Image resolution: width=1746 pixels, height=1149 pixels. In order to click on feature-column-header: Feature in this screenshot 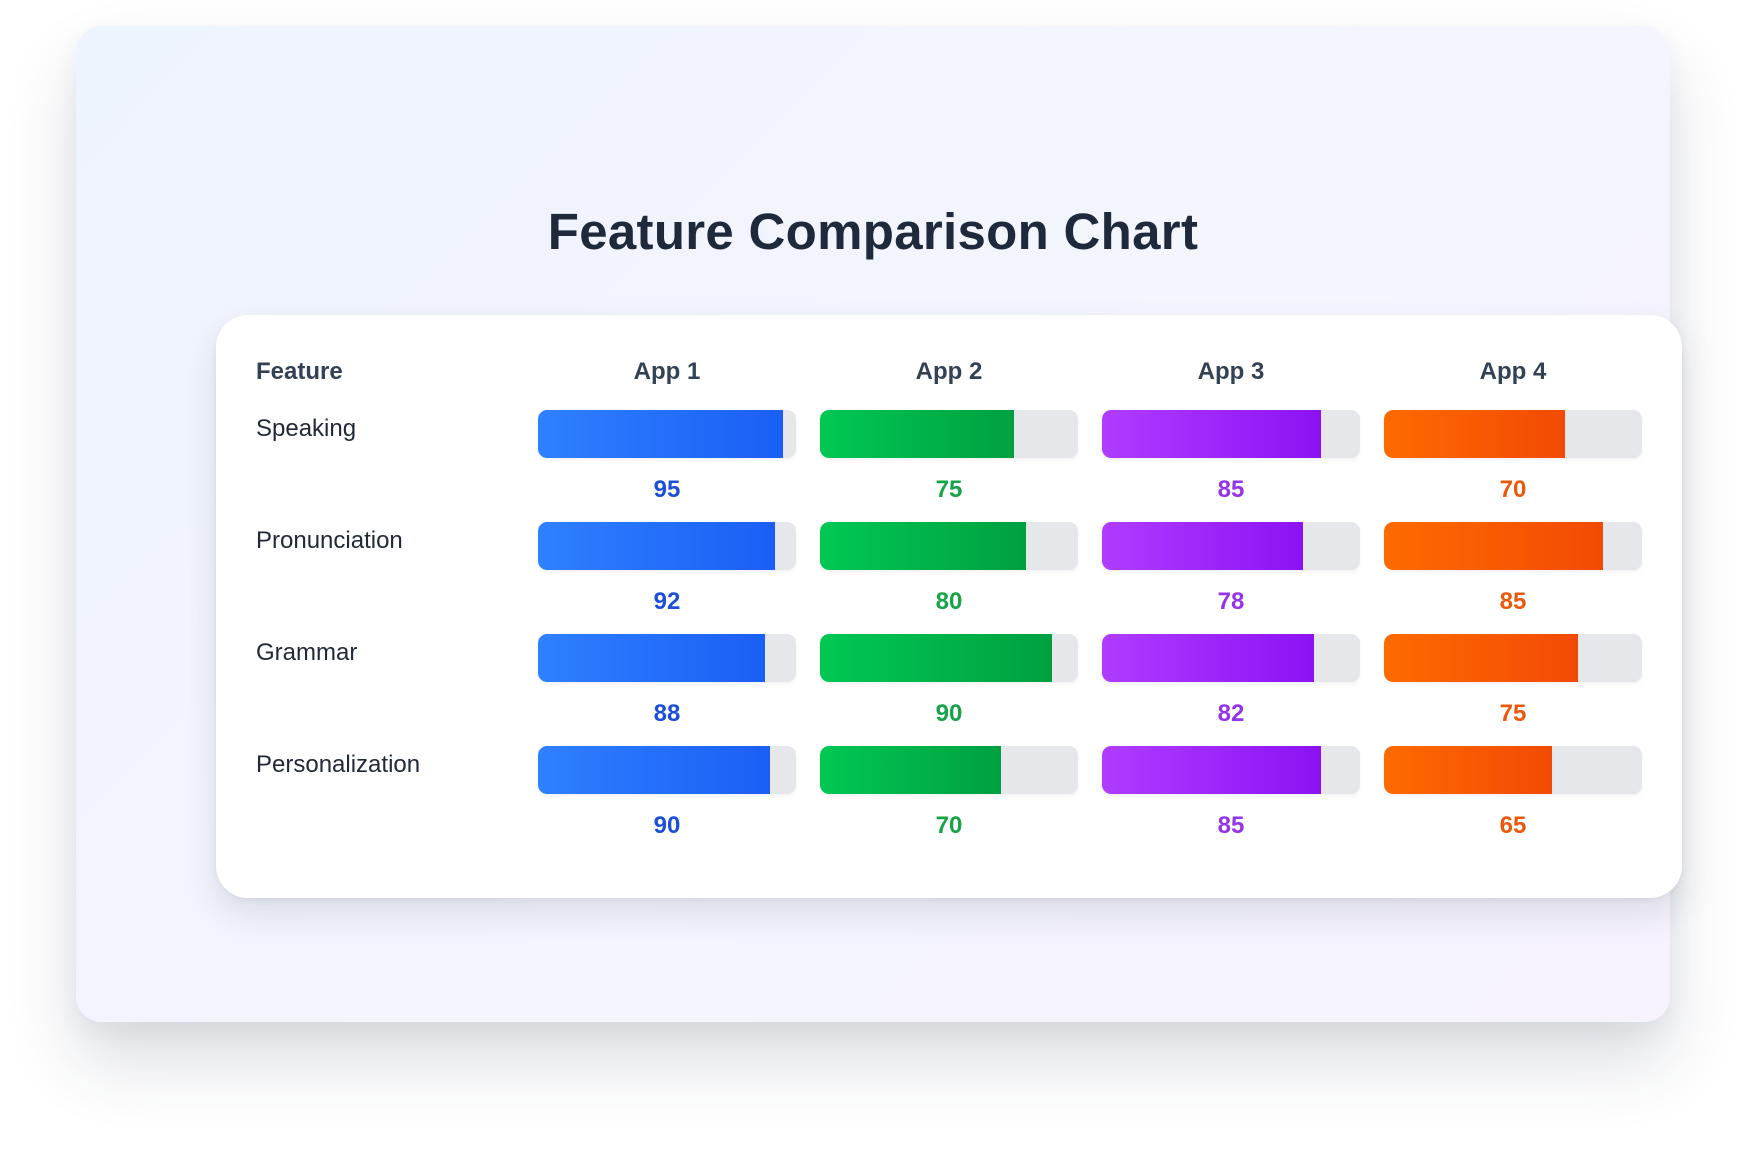, I will do `click(299, 371)`.